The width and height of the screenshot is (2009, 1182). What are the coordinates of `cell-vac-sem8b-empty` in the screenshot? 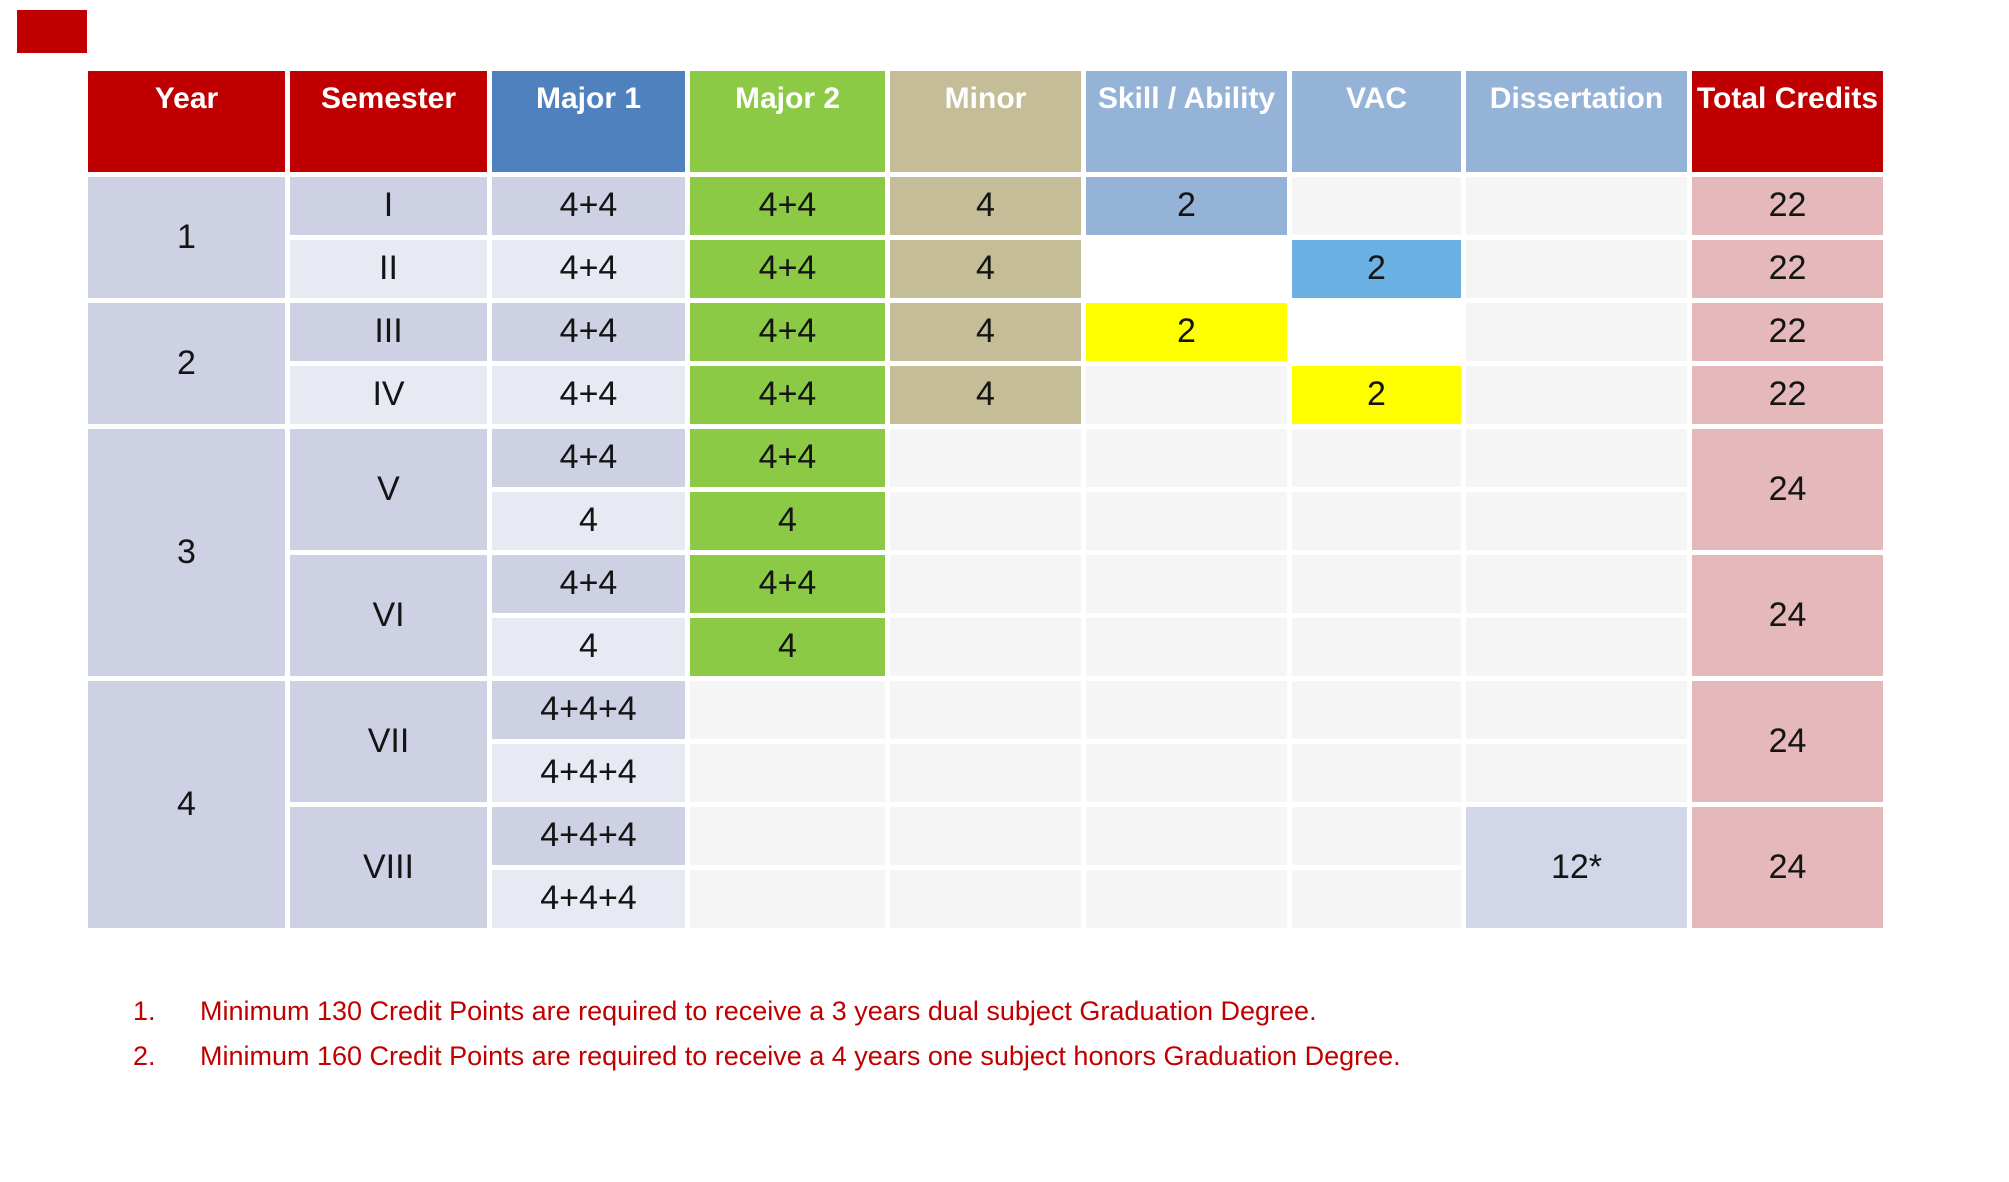 It's located at (1376, 899).